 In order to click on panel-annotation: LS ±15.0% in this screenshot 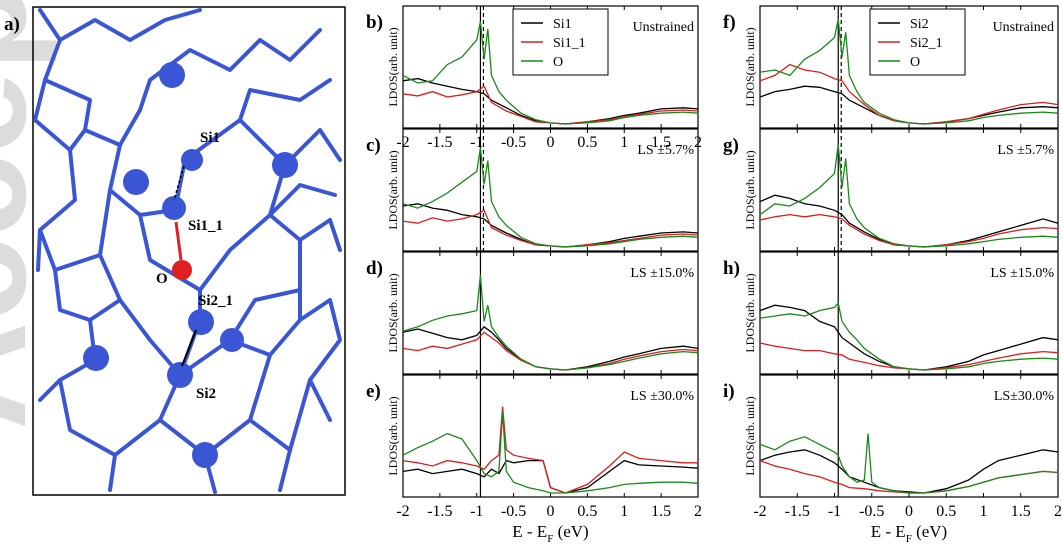, I will do `click(1022, 273)`.